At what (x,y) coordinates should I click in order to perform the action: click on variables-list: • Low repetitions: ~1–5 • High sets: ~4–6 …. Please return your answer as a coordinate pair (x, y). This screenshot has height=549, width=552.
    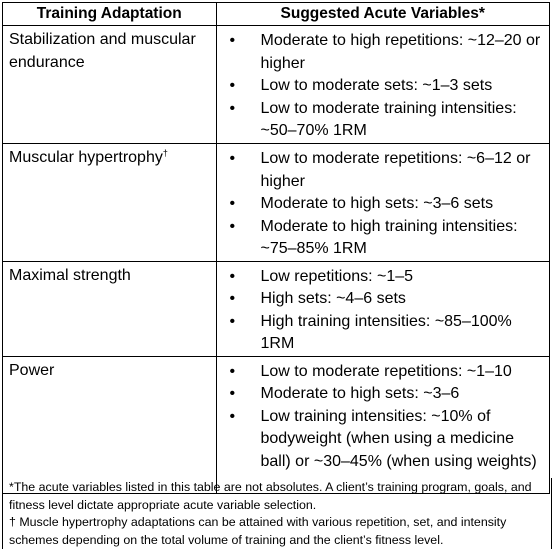
    Looking at the image, I should click on (381, 311).